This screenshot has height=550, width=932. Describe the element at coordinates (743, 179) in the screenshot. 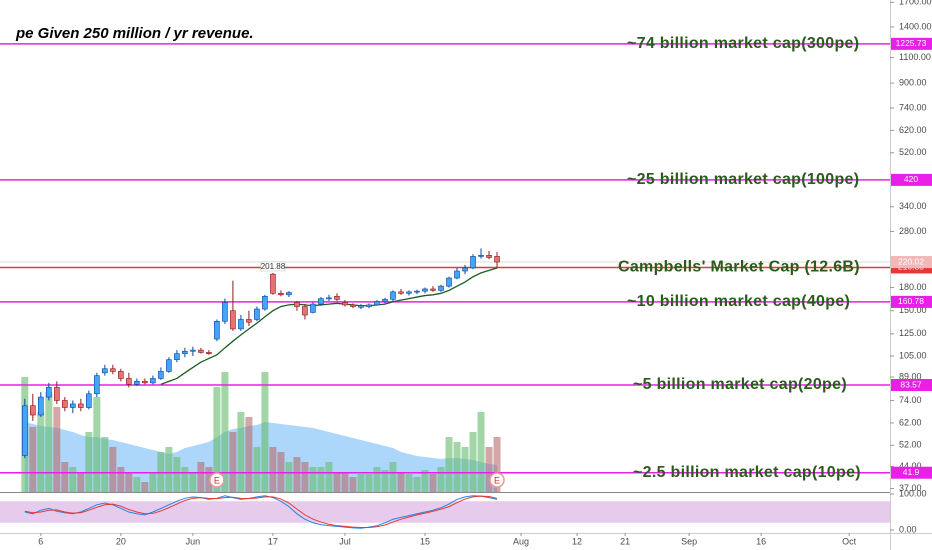

I see `level-label: ~25 billion market cap(100pe)` at that location.